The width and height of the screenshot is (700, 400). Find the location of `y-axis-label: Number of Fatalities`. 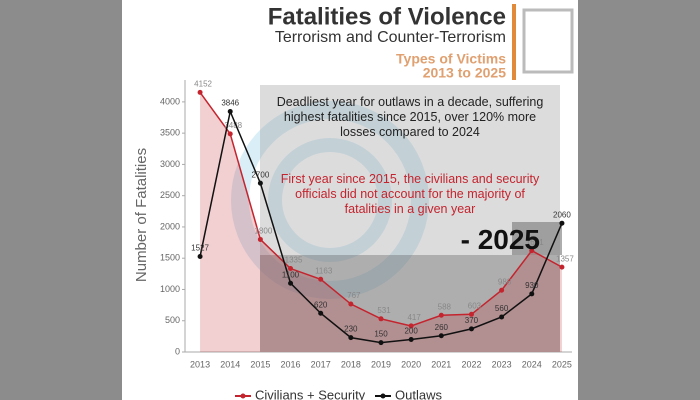

y-axis-label: Number of Fatalities is located at coordinates (141, 215).